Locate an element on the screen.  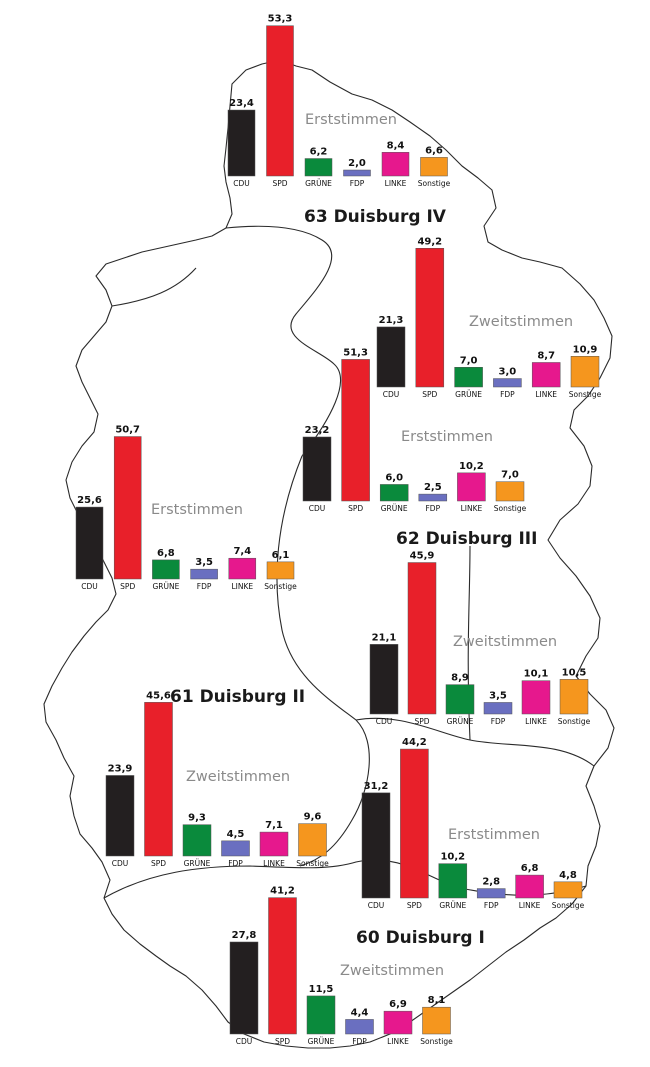
chart-63-zweitstimmen-bar-gruene is located at coordinates (468, 377).